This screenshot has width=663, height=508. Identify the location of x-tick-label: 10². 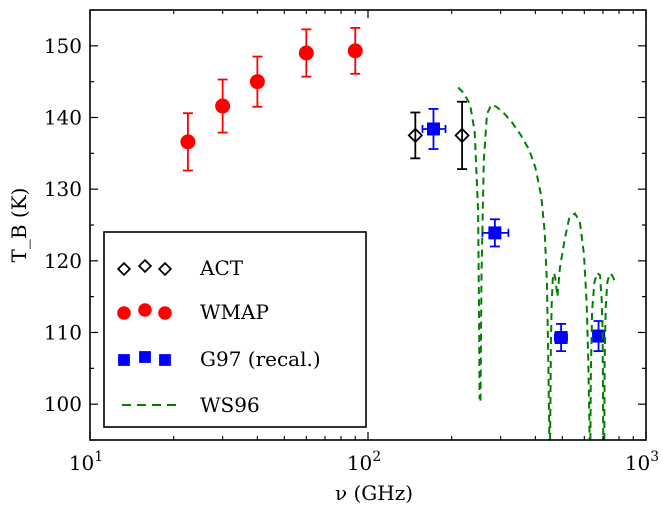
(364, 462).